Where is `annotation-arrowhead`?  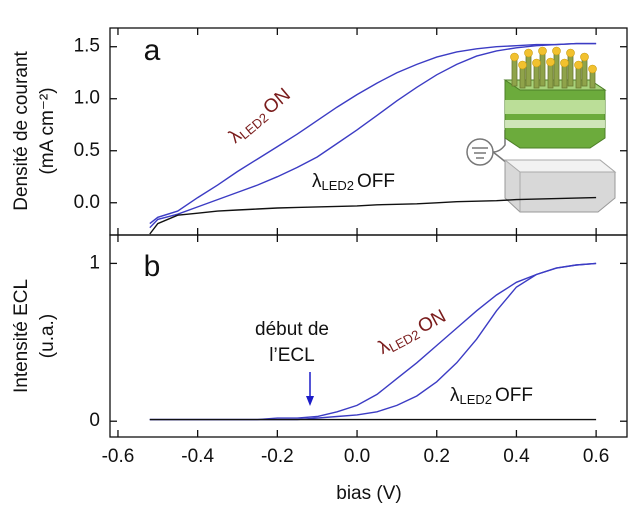 annotation-arrowhead is located at coordinates (310, 401).